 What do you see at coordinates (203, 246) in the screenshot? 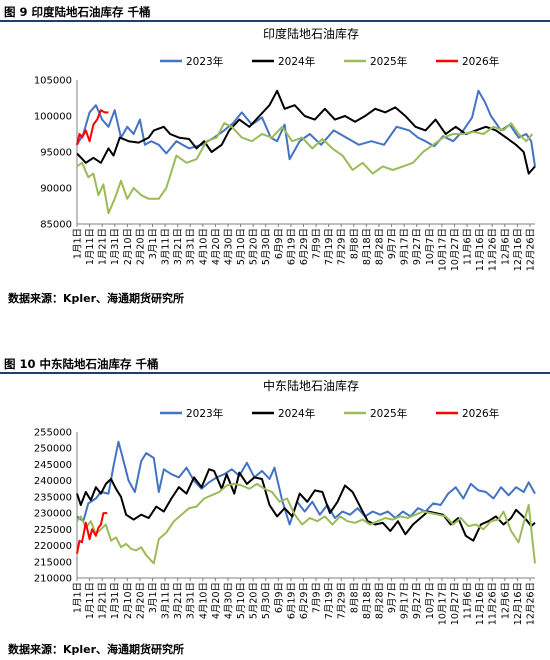
I see `x-tick-label: 4月10日` at bounding box center [203, 246].